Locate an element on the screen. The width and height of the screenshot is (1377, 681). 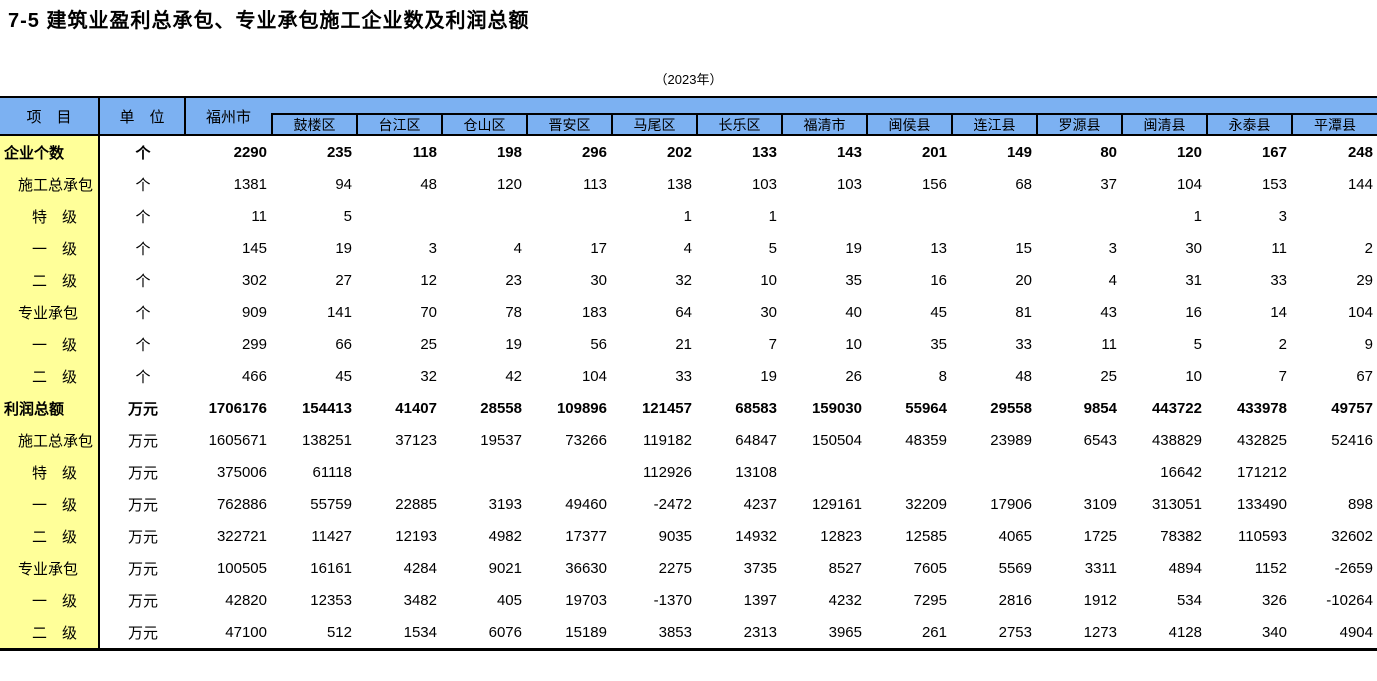
value-cell: 138 is located at coordinates (679, 184).